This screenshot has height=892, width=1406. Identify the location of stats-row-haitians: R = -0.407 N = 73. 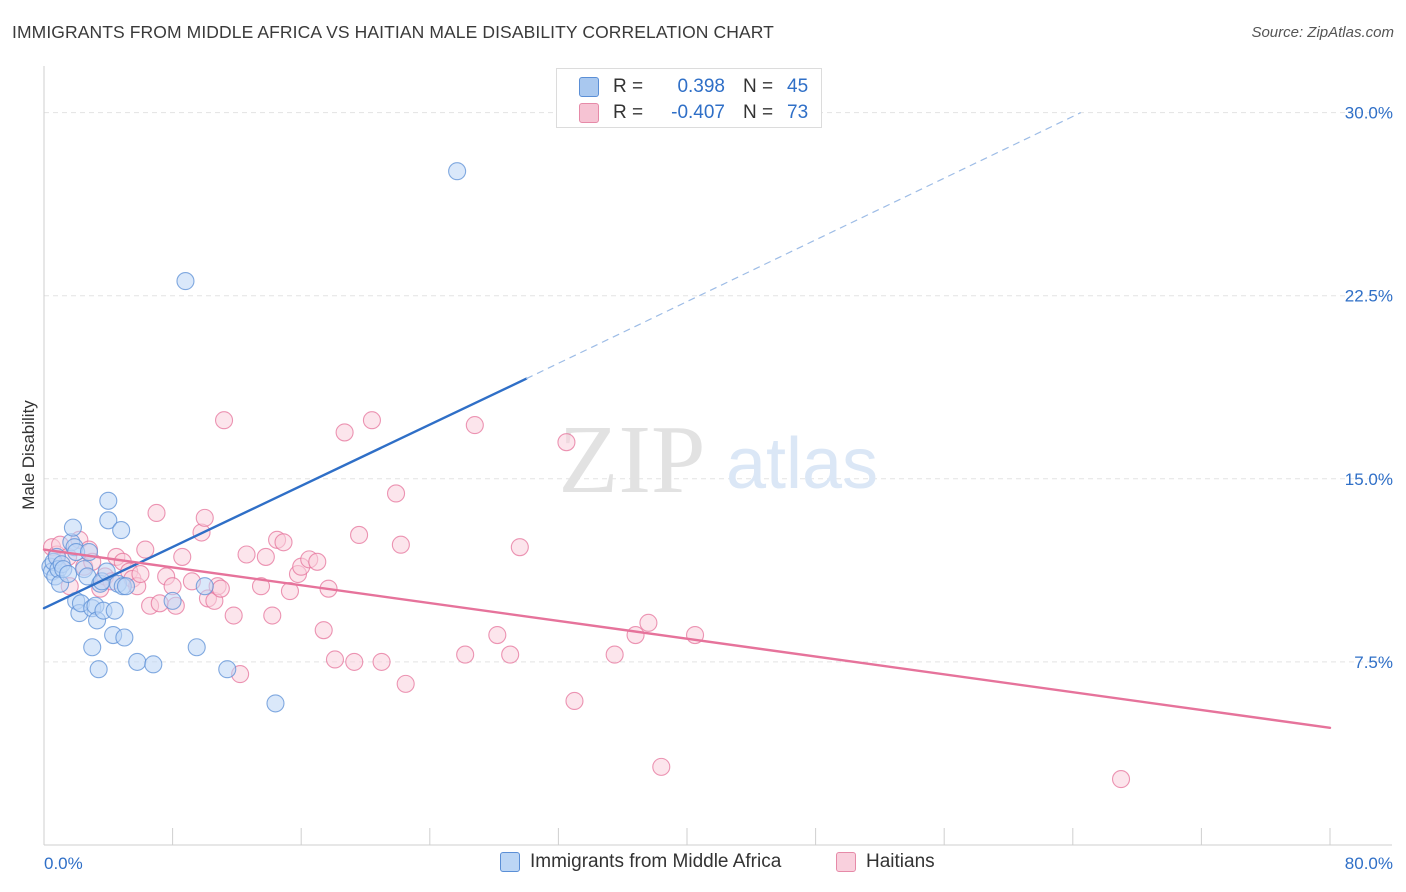
(693, 113).